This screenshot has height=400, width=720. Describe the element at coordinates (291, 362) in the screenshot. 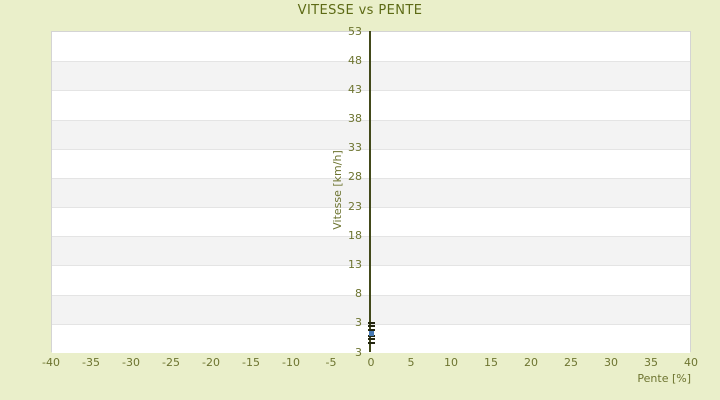

I see `x-tick-label: -10` at that location.